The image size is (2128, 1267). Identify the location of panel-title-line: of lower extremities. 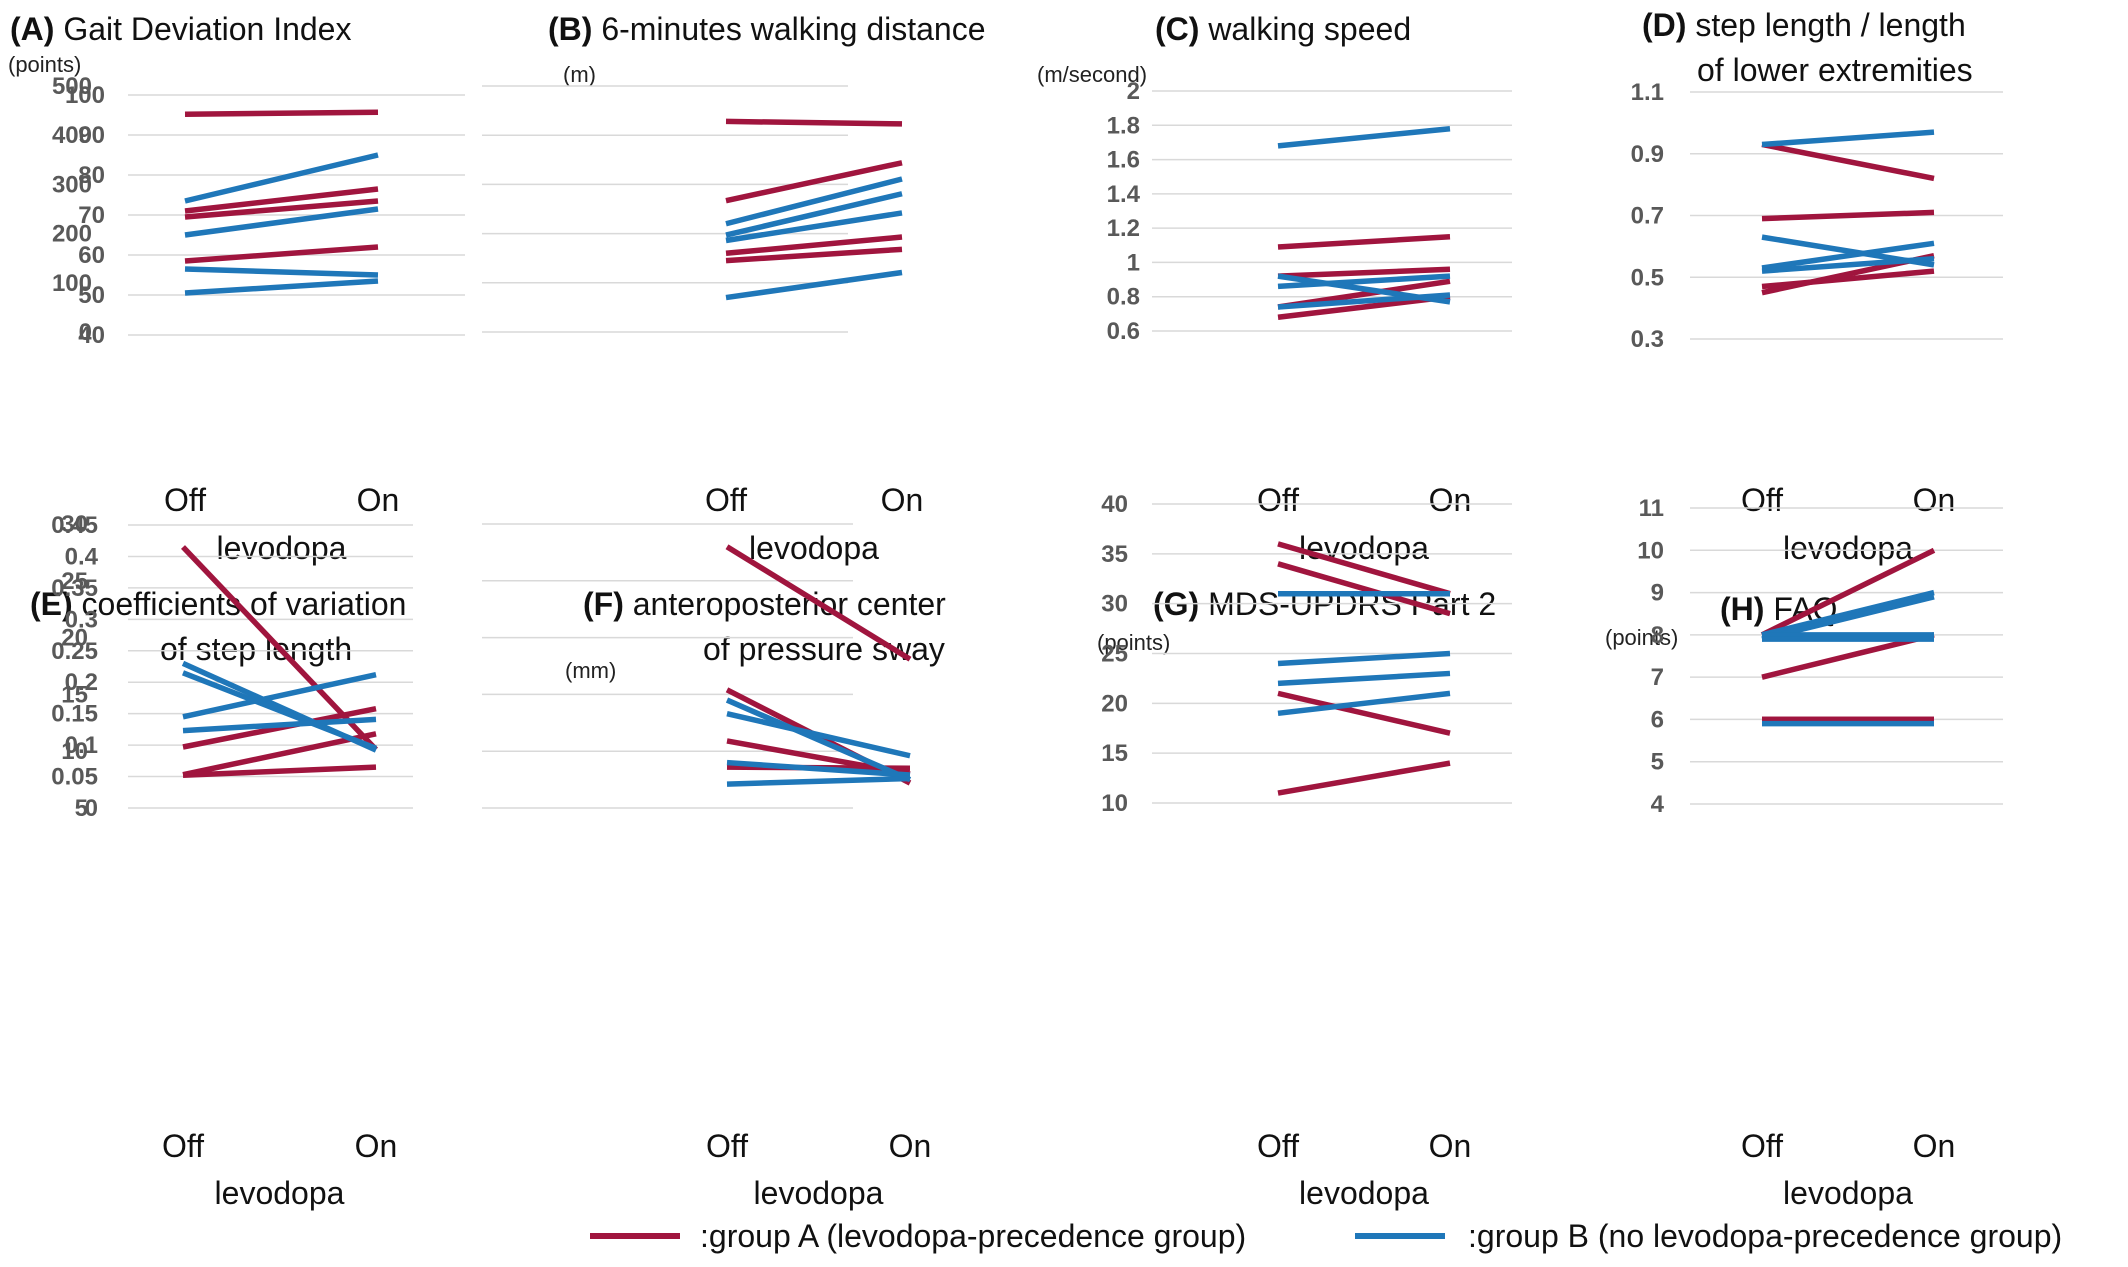
(1835, 70).